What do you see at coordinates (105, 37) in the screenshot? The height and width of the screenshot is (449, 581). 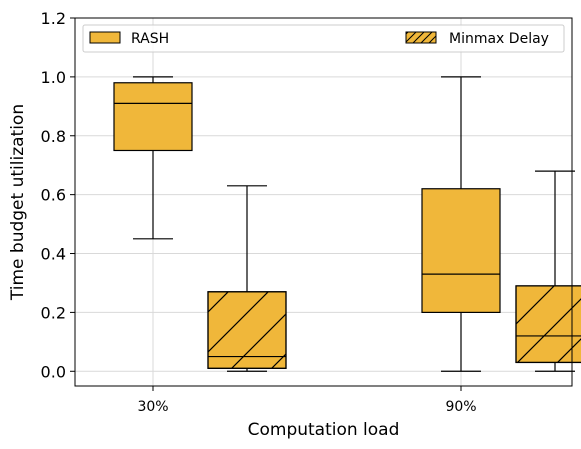 I see `legend-swatch-rash` at bounding box center [105, 37].